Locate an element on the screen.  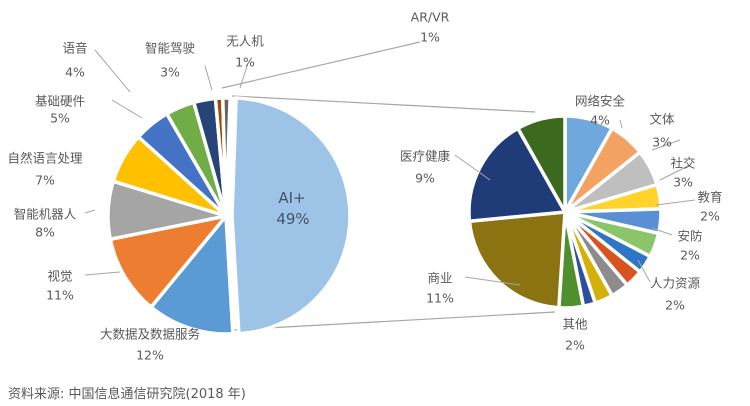
slice-label: 视觉 is located at coordinates (60, 276).